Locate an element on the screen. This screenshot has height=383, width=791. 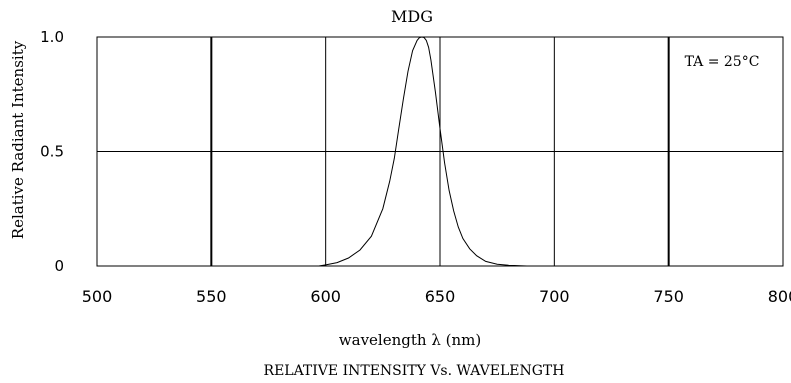
chart-title: MDG is located at coordinates (412, 16).